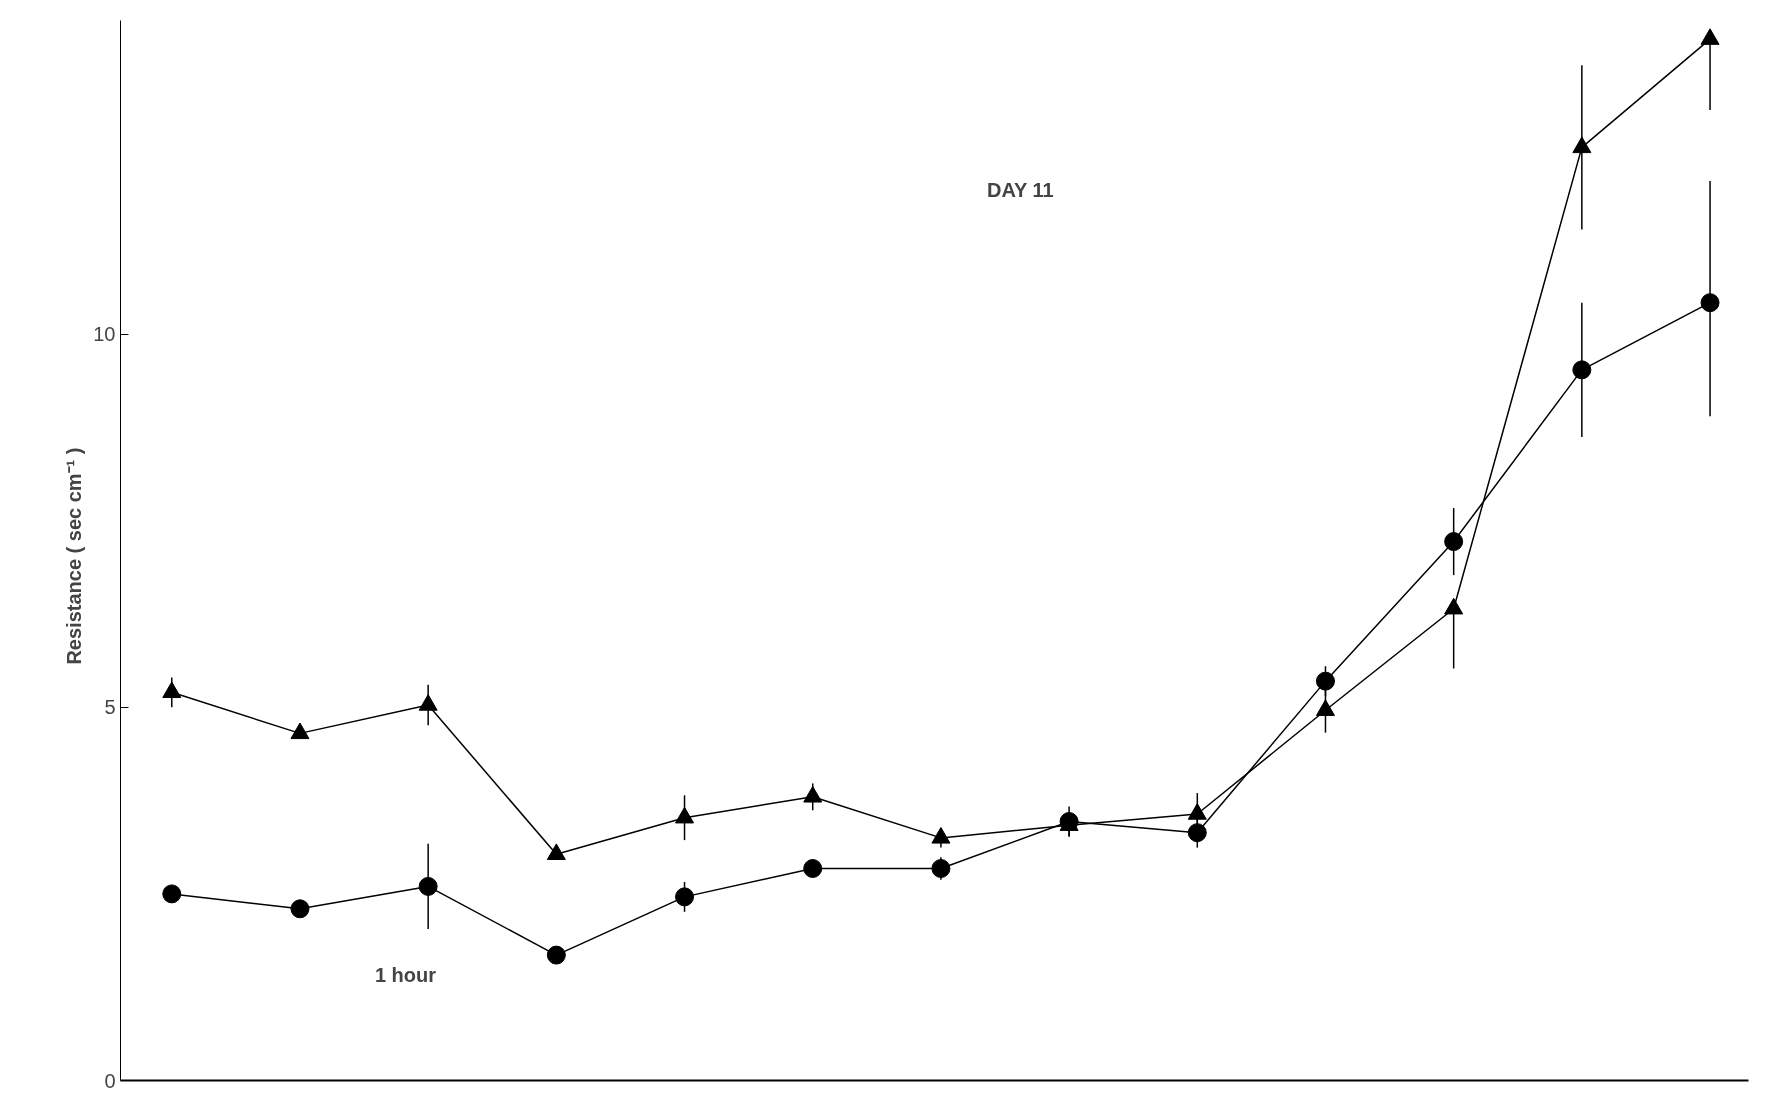 This screenshot has height=1112, width=1788. I want to click on annotation: 1 hour, so click(405, 974).